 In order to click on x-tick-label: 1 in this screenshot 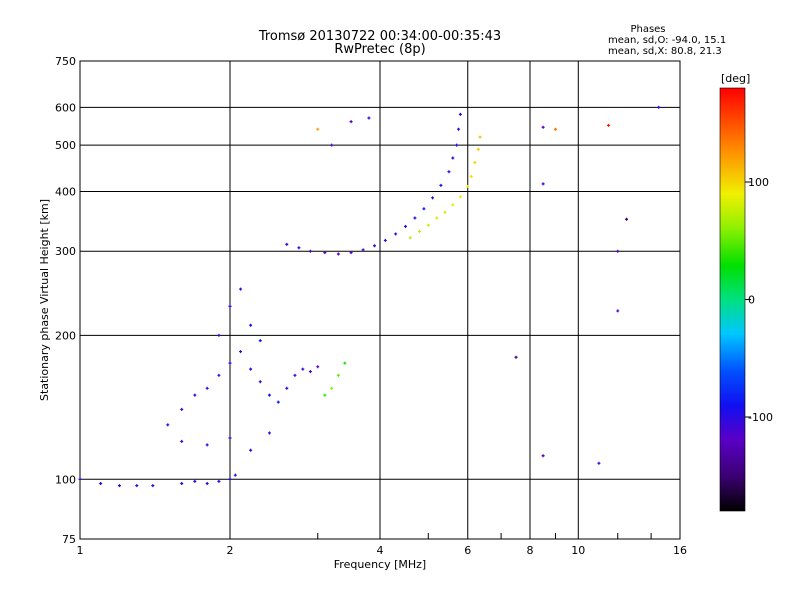, I will do `click(80, 550)`.